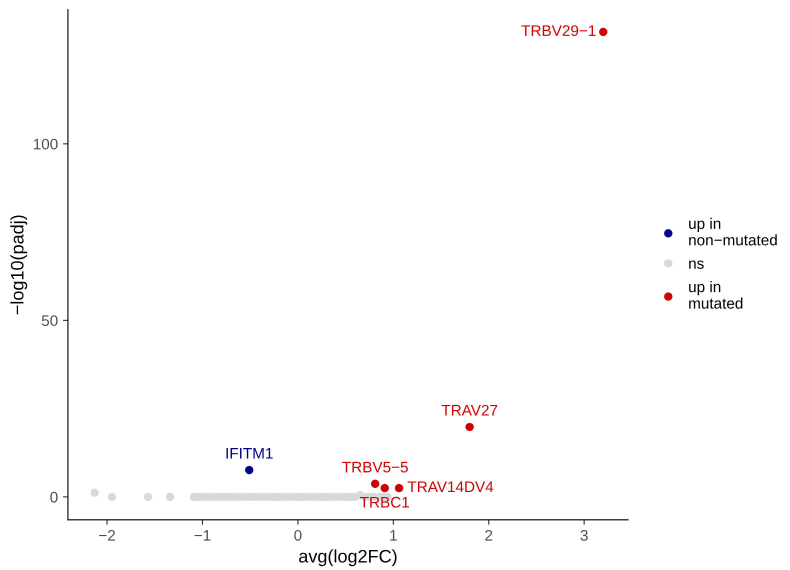 The height and width of the screenshot is (570, 790). Describe the element at coordinates (488, 535) in the screenshot. I see `x-tick-label: 2` at that location.